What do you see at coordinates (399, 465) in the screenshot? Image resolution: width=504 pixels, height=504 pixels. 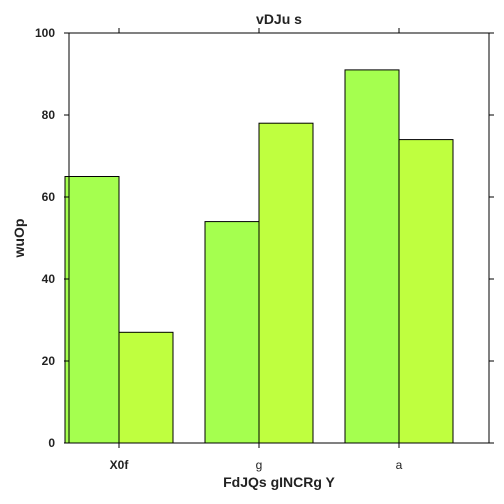 I see `x-tick-label: a` at bounding box center [399, 465].